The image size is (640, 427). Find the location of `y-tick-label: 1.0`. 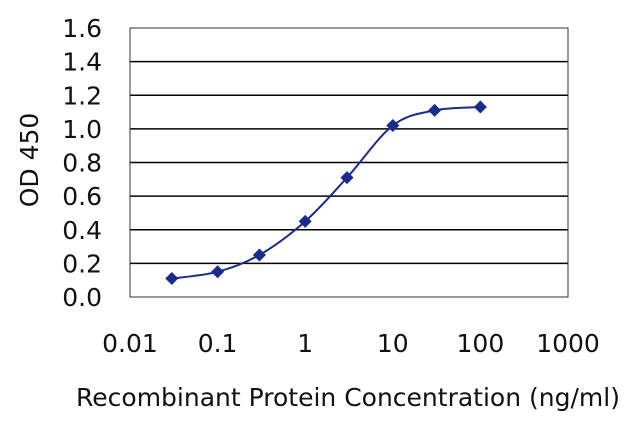

y-tick-label: 1.0 is located at coordinates (82, 129).